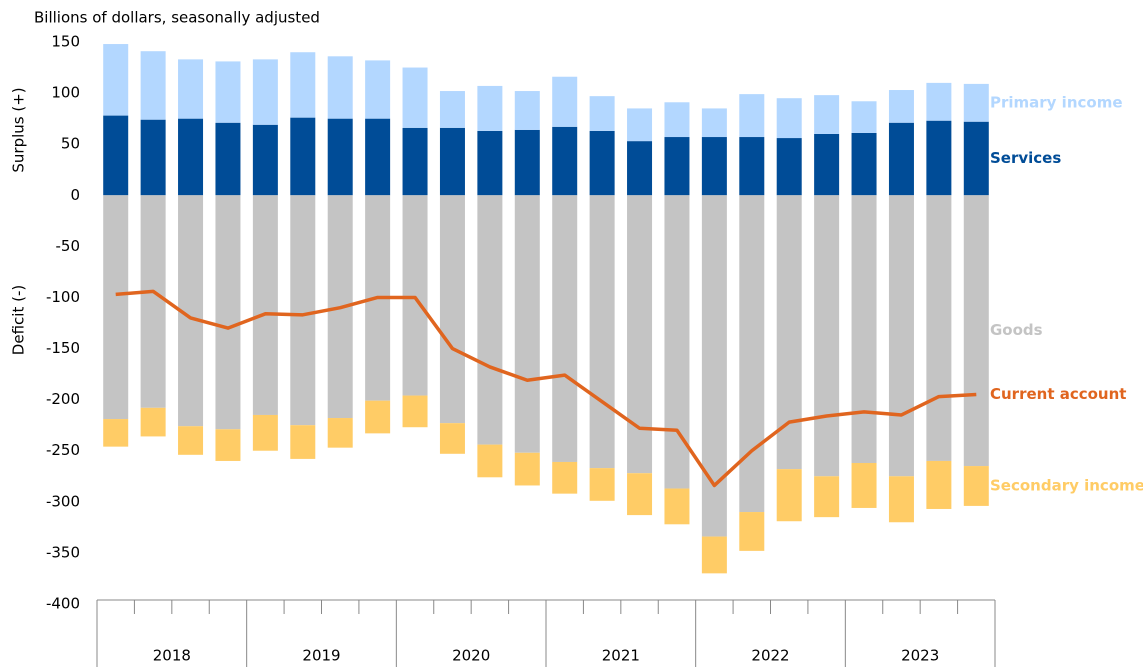 The width and height of the screenshot is (1143, 667). Describe the element at coordinates (1056, 102) in the screenshot. I see `legend-label: Primary income` at that location.